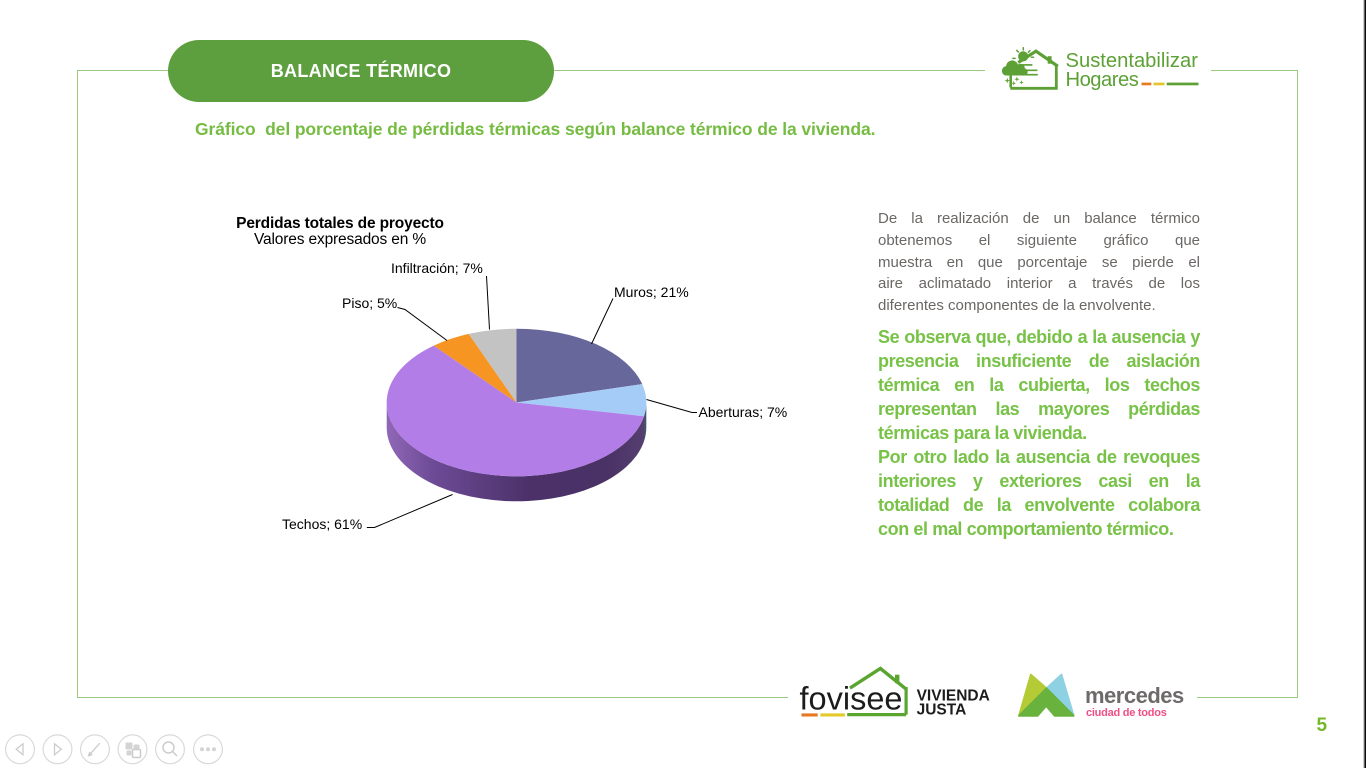 The width and height of the screenshot is (1366, 768). Describe the element at coordinates (942, 709) in the screenshot. I see `svg-text: JUSTA` at that location.